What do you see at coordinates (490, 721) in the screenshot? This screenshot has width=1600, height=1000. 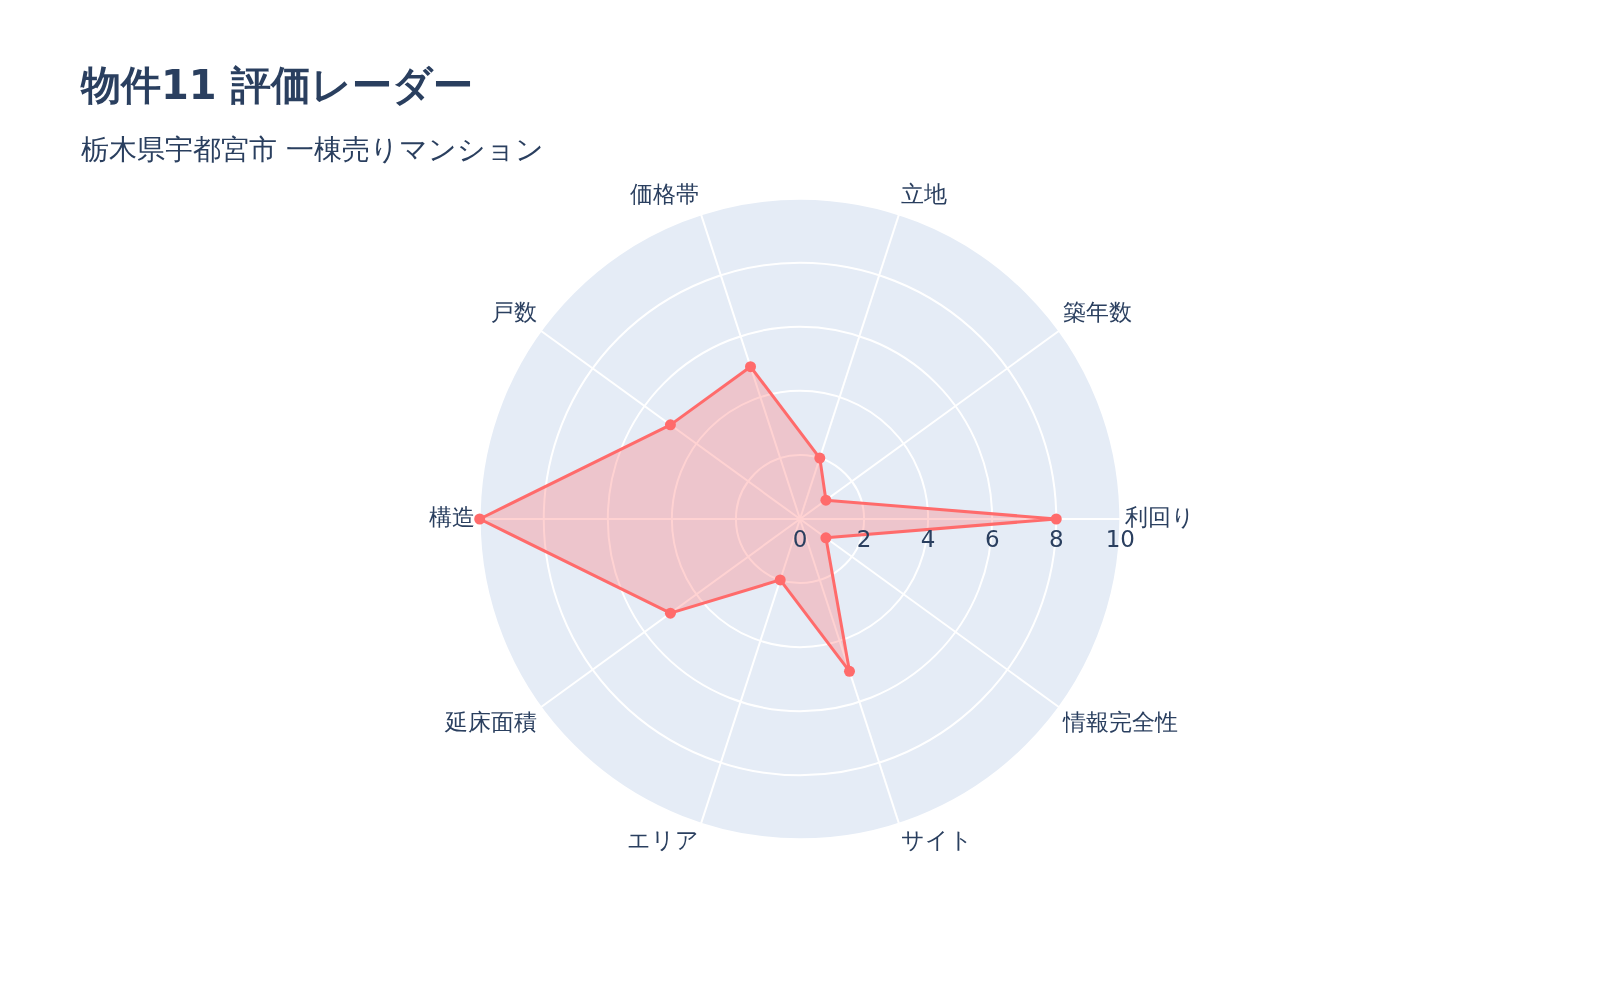 I see `spoke-label: 延床面積` at bounding box center [490, 721].